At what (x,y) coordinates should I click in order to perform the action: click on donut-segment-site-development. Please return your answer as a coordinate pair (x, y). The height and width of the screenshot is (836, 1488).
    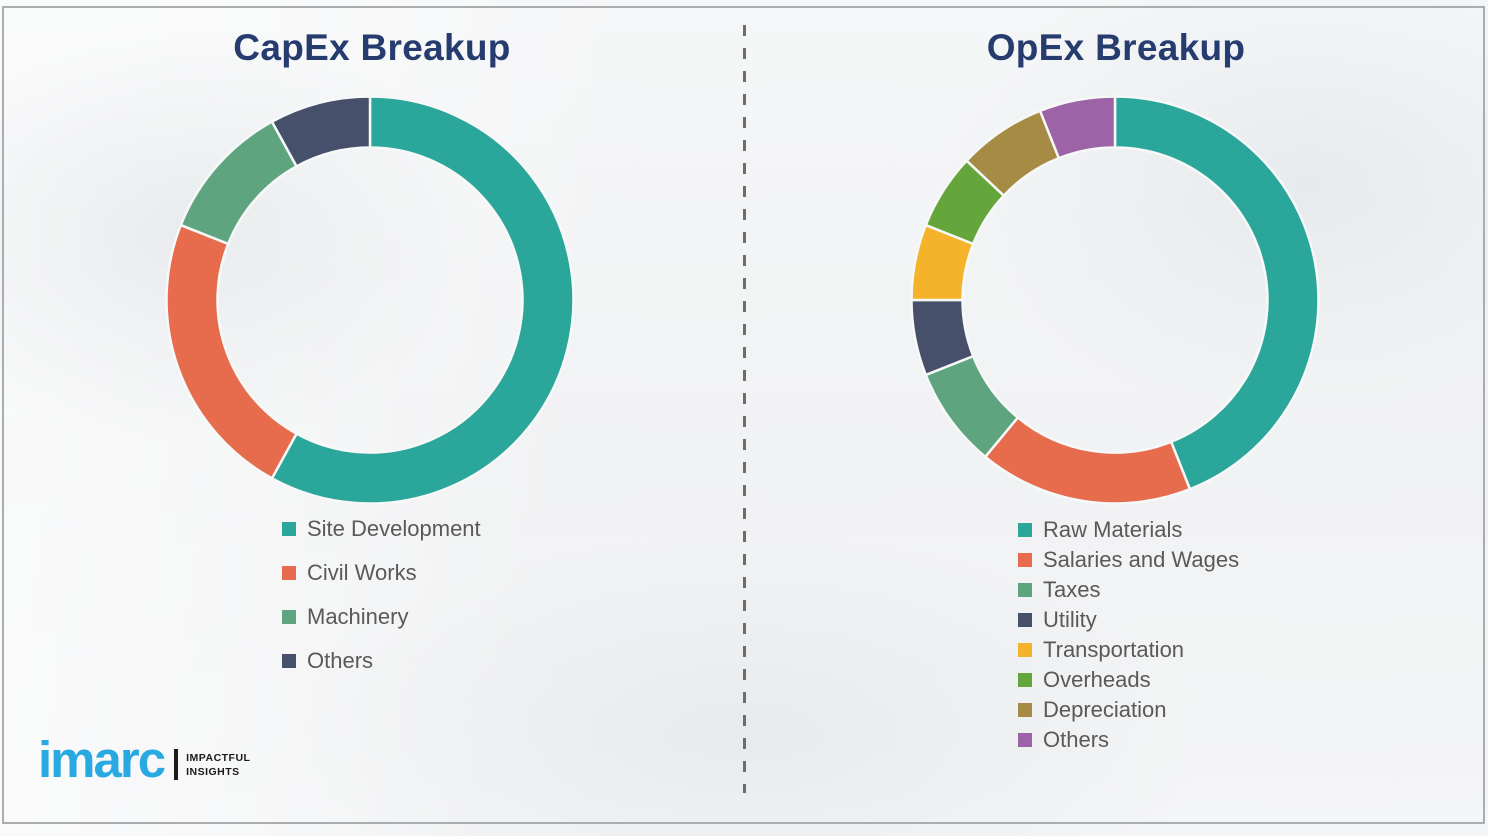
    Looking at the image, I should click on (422, 300).